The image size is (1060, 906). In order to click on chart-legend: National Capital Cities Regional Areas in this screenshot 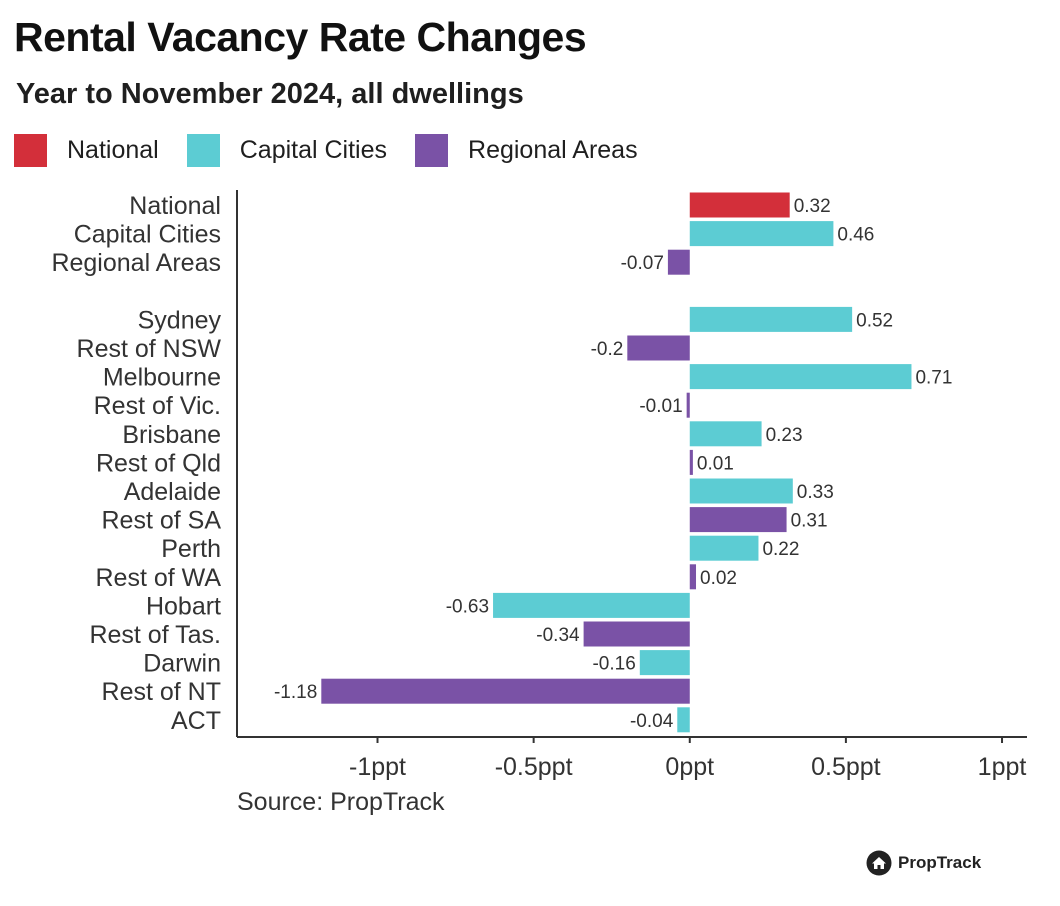, I will do `click(340, 150)`.